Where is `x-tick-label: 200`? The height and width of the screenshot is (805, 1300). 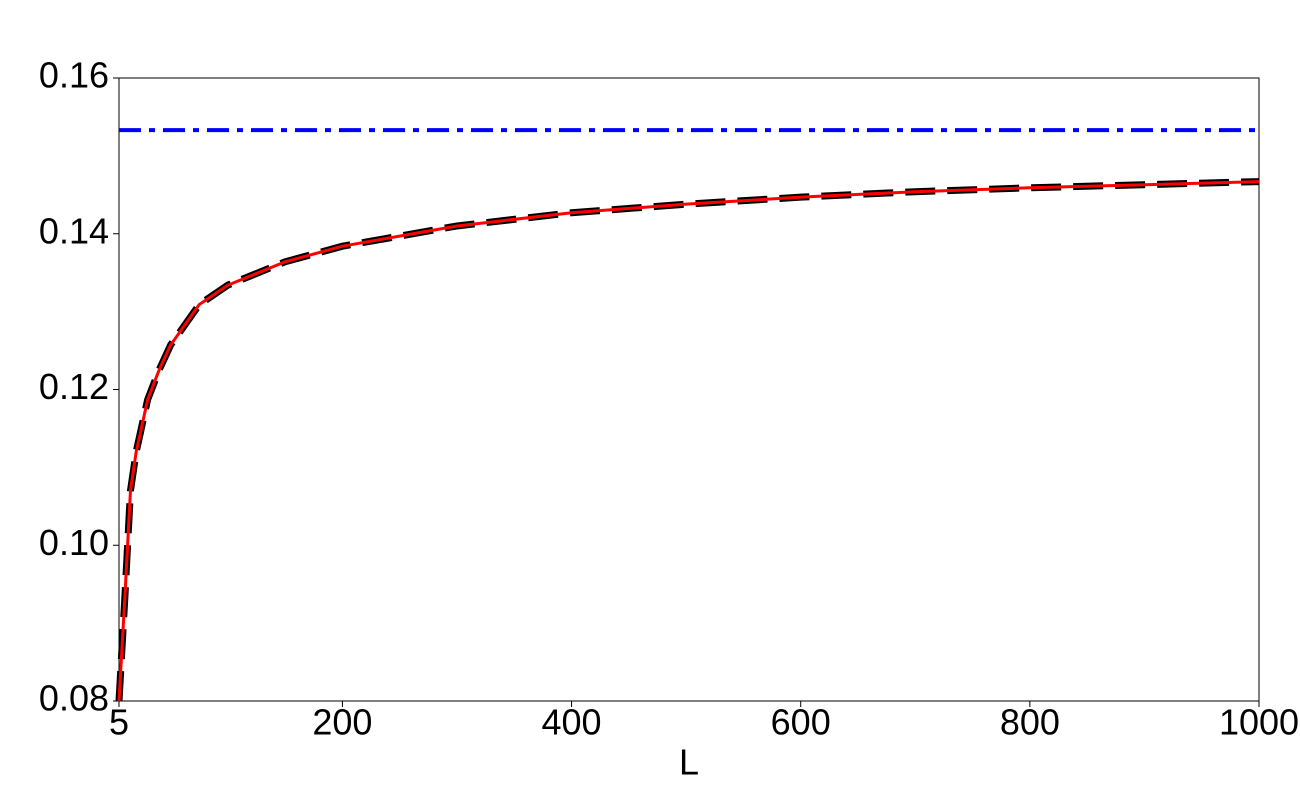 x-tick-label: 200 is located at coordinates (342, 722).